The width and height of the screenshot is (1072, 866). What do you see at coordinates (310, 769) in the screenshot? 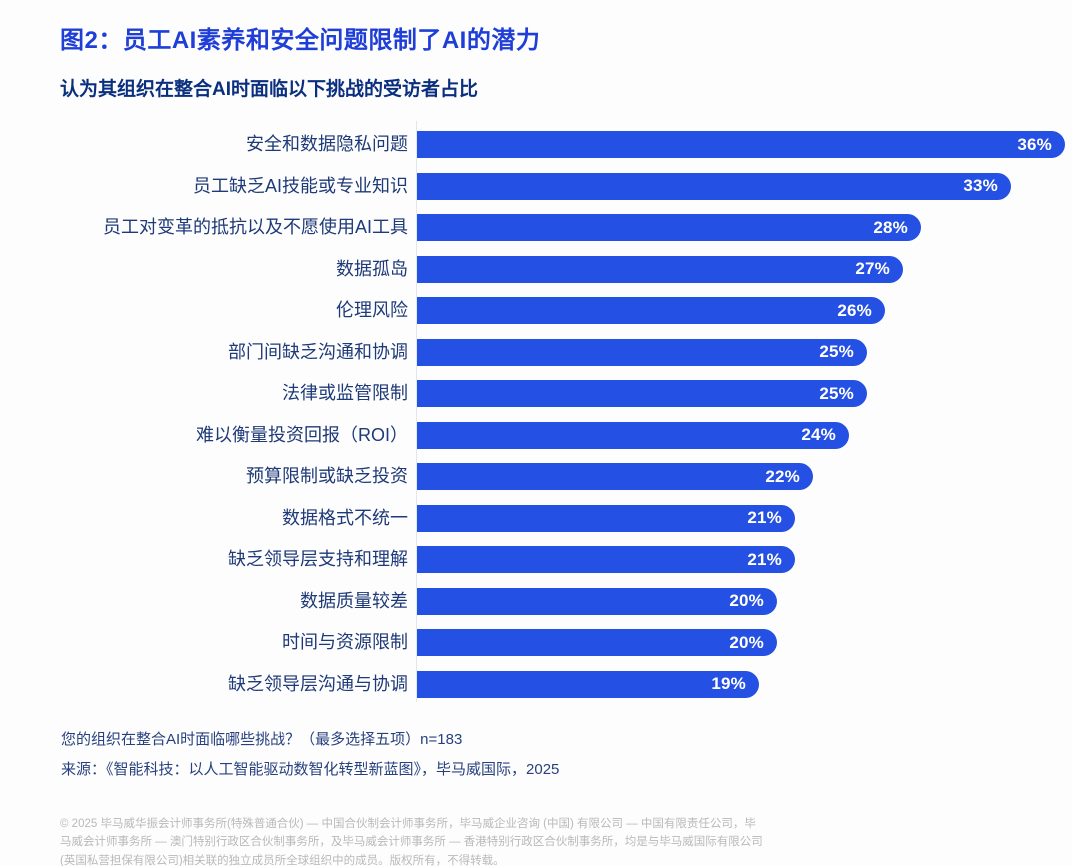
I see `source-note: 来源：《智能科技：以人工智能驱动数智化转型新蓝图》，毕马威国际，2025` at bounding box center [310, 769].